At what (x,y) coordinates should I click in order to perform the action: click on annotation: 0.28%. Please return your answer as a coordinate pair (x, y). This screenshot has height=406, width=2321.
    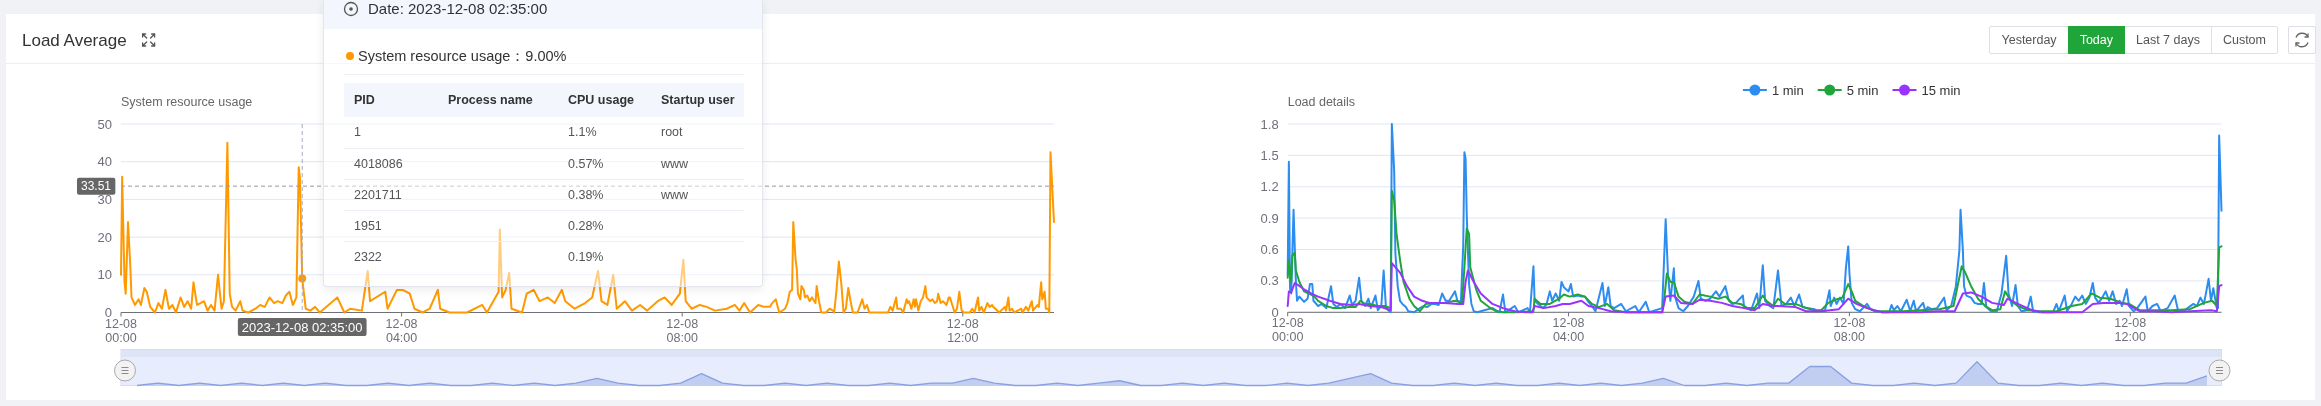
    Looking at the image, I should click on (586, 226).